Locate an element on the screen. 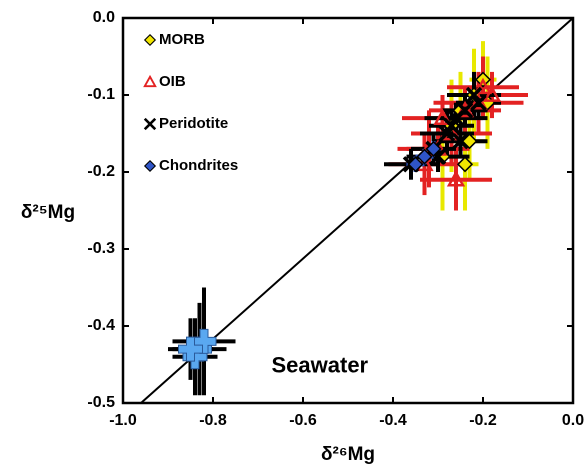  x-tick-label: -0.6 is located at coordinates (303, 420).